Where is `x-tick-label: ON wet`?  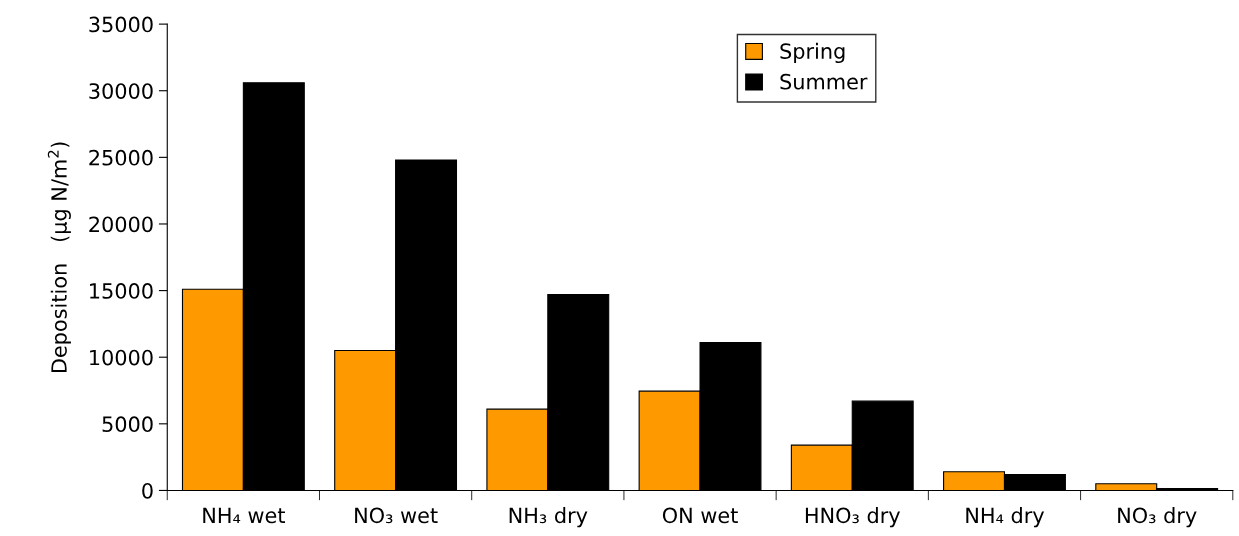
x-tick-label: ON wet is located at coordinates (700, 515).